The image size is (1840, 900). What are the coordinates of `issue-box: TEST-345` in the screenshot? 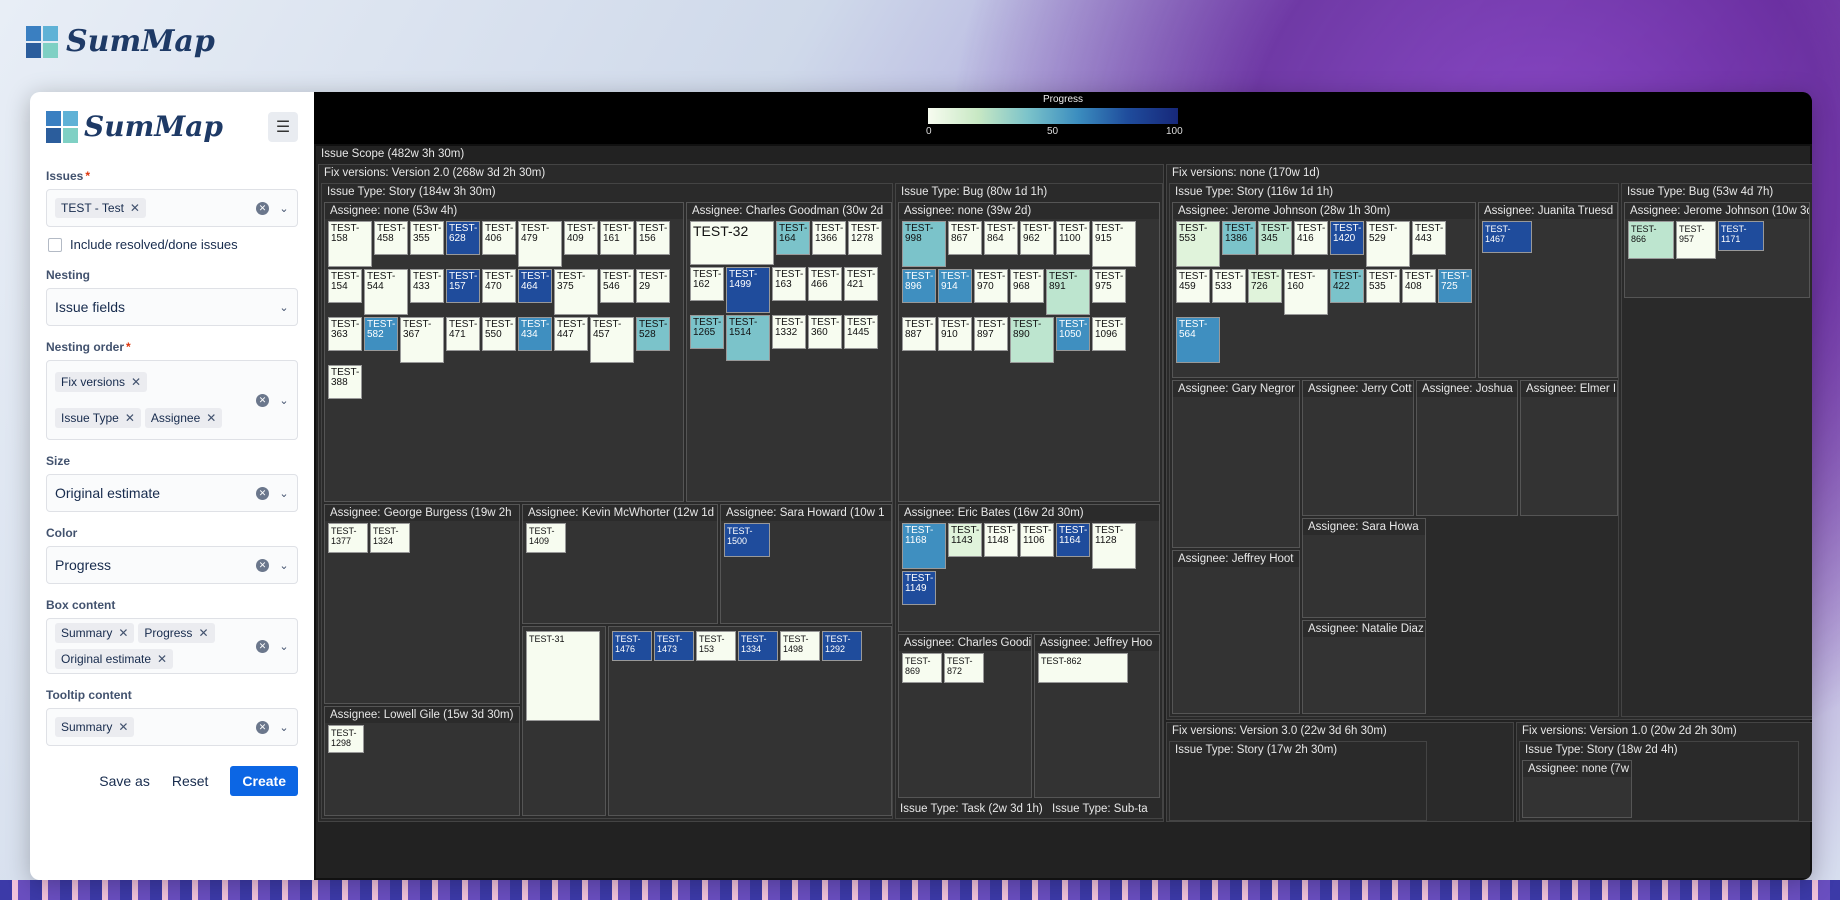 It's located at (1275, 238).